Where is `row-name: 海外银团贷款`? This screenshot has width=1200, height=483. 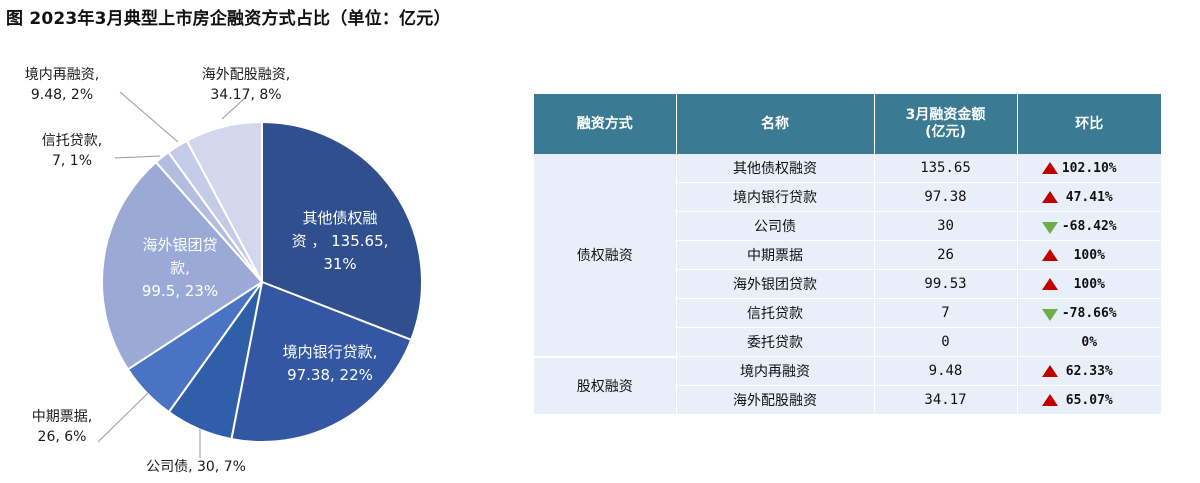 row-name: 海外银团贷款 is located at coordinates (775, 284).